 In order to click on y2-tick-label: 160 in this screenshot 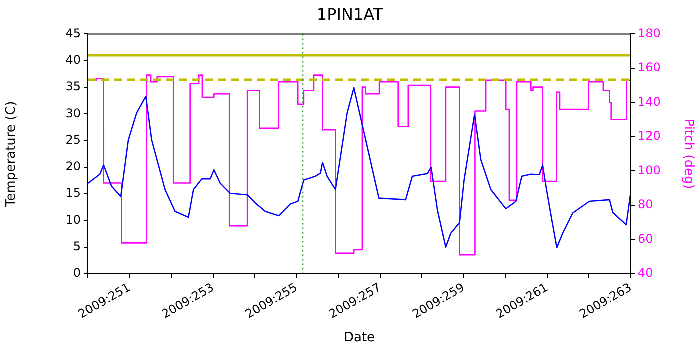, I will do `click(649, 67)`.